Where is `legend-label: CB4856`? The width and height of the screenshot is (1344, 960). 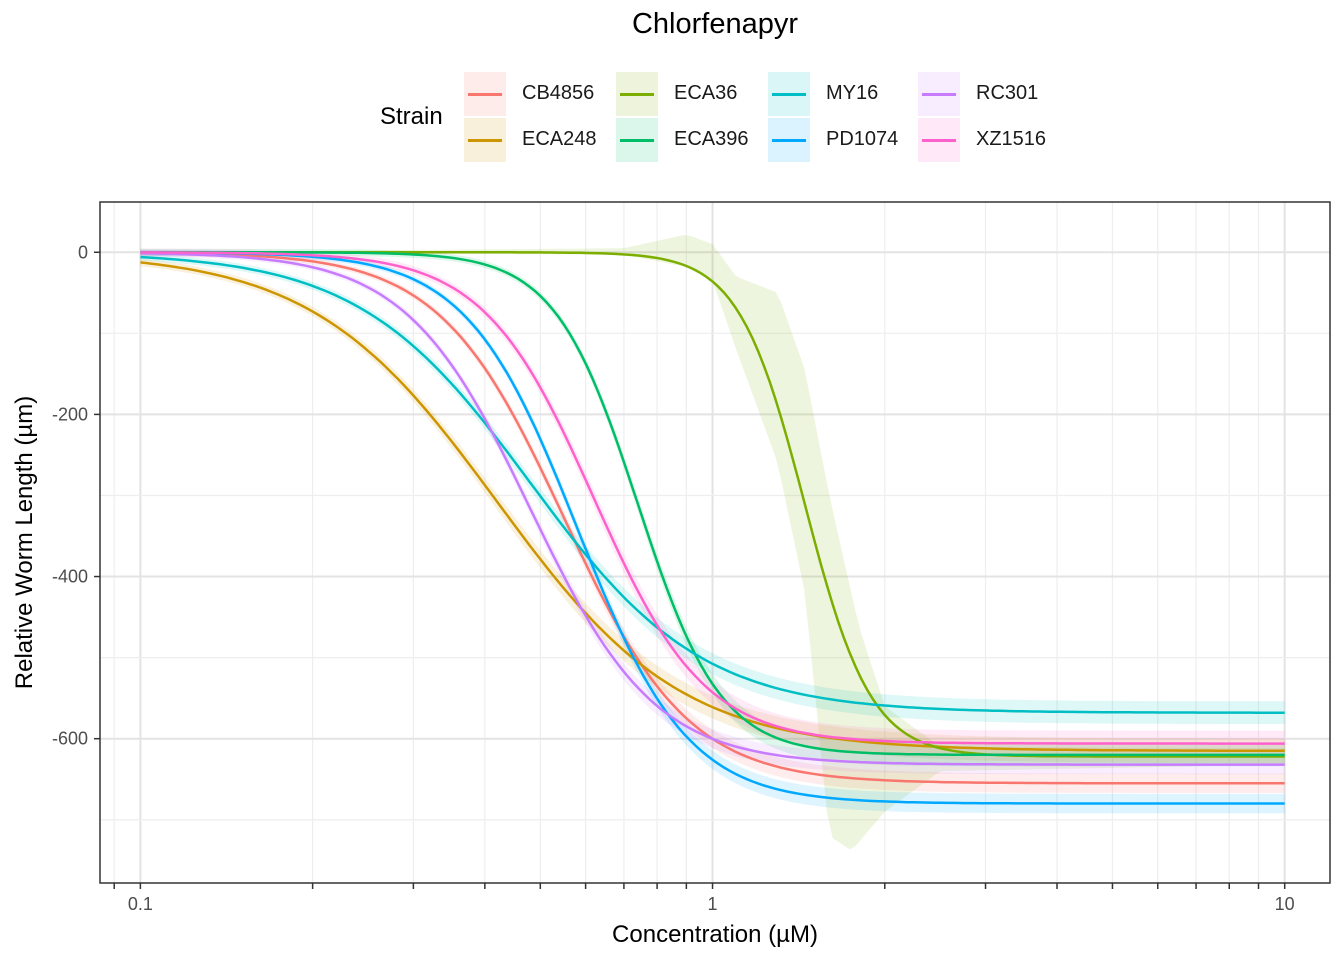 legend-label: CB4856 is located at coordinates (558, 93).